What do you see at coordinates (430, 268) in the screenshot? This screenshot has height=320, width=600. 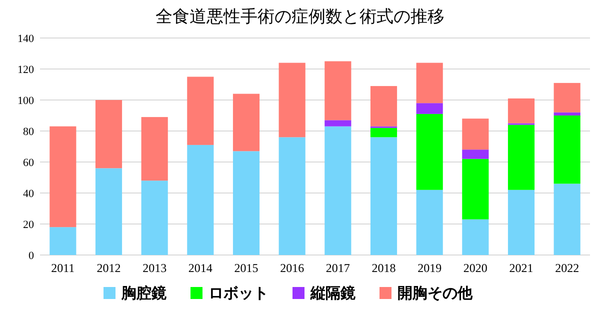 I see `x-tick-label: 2019` at bounding box center [430, 268].